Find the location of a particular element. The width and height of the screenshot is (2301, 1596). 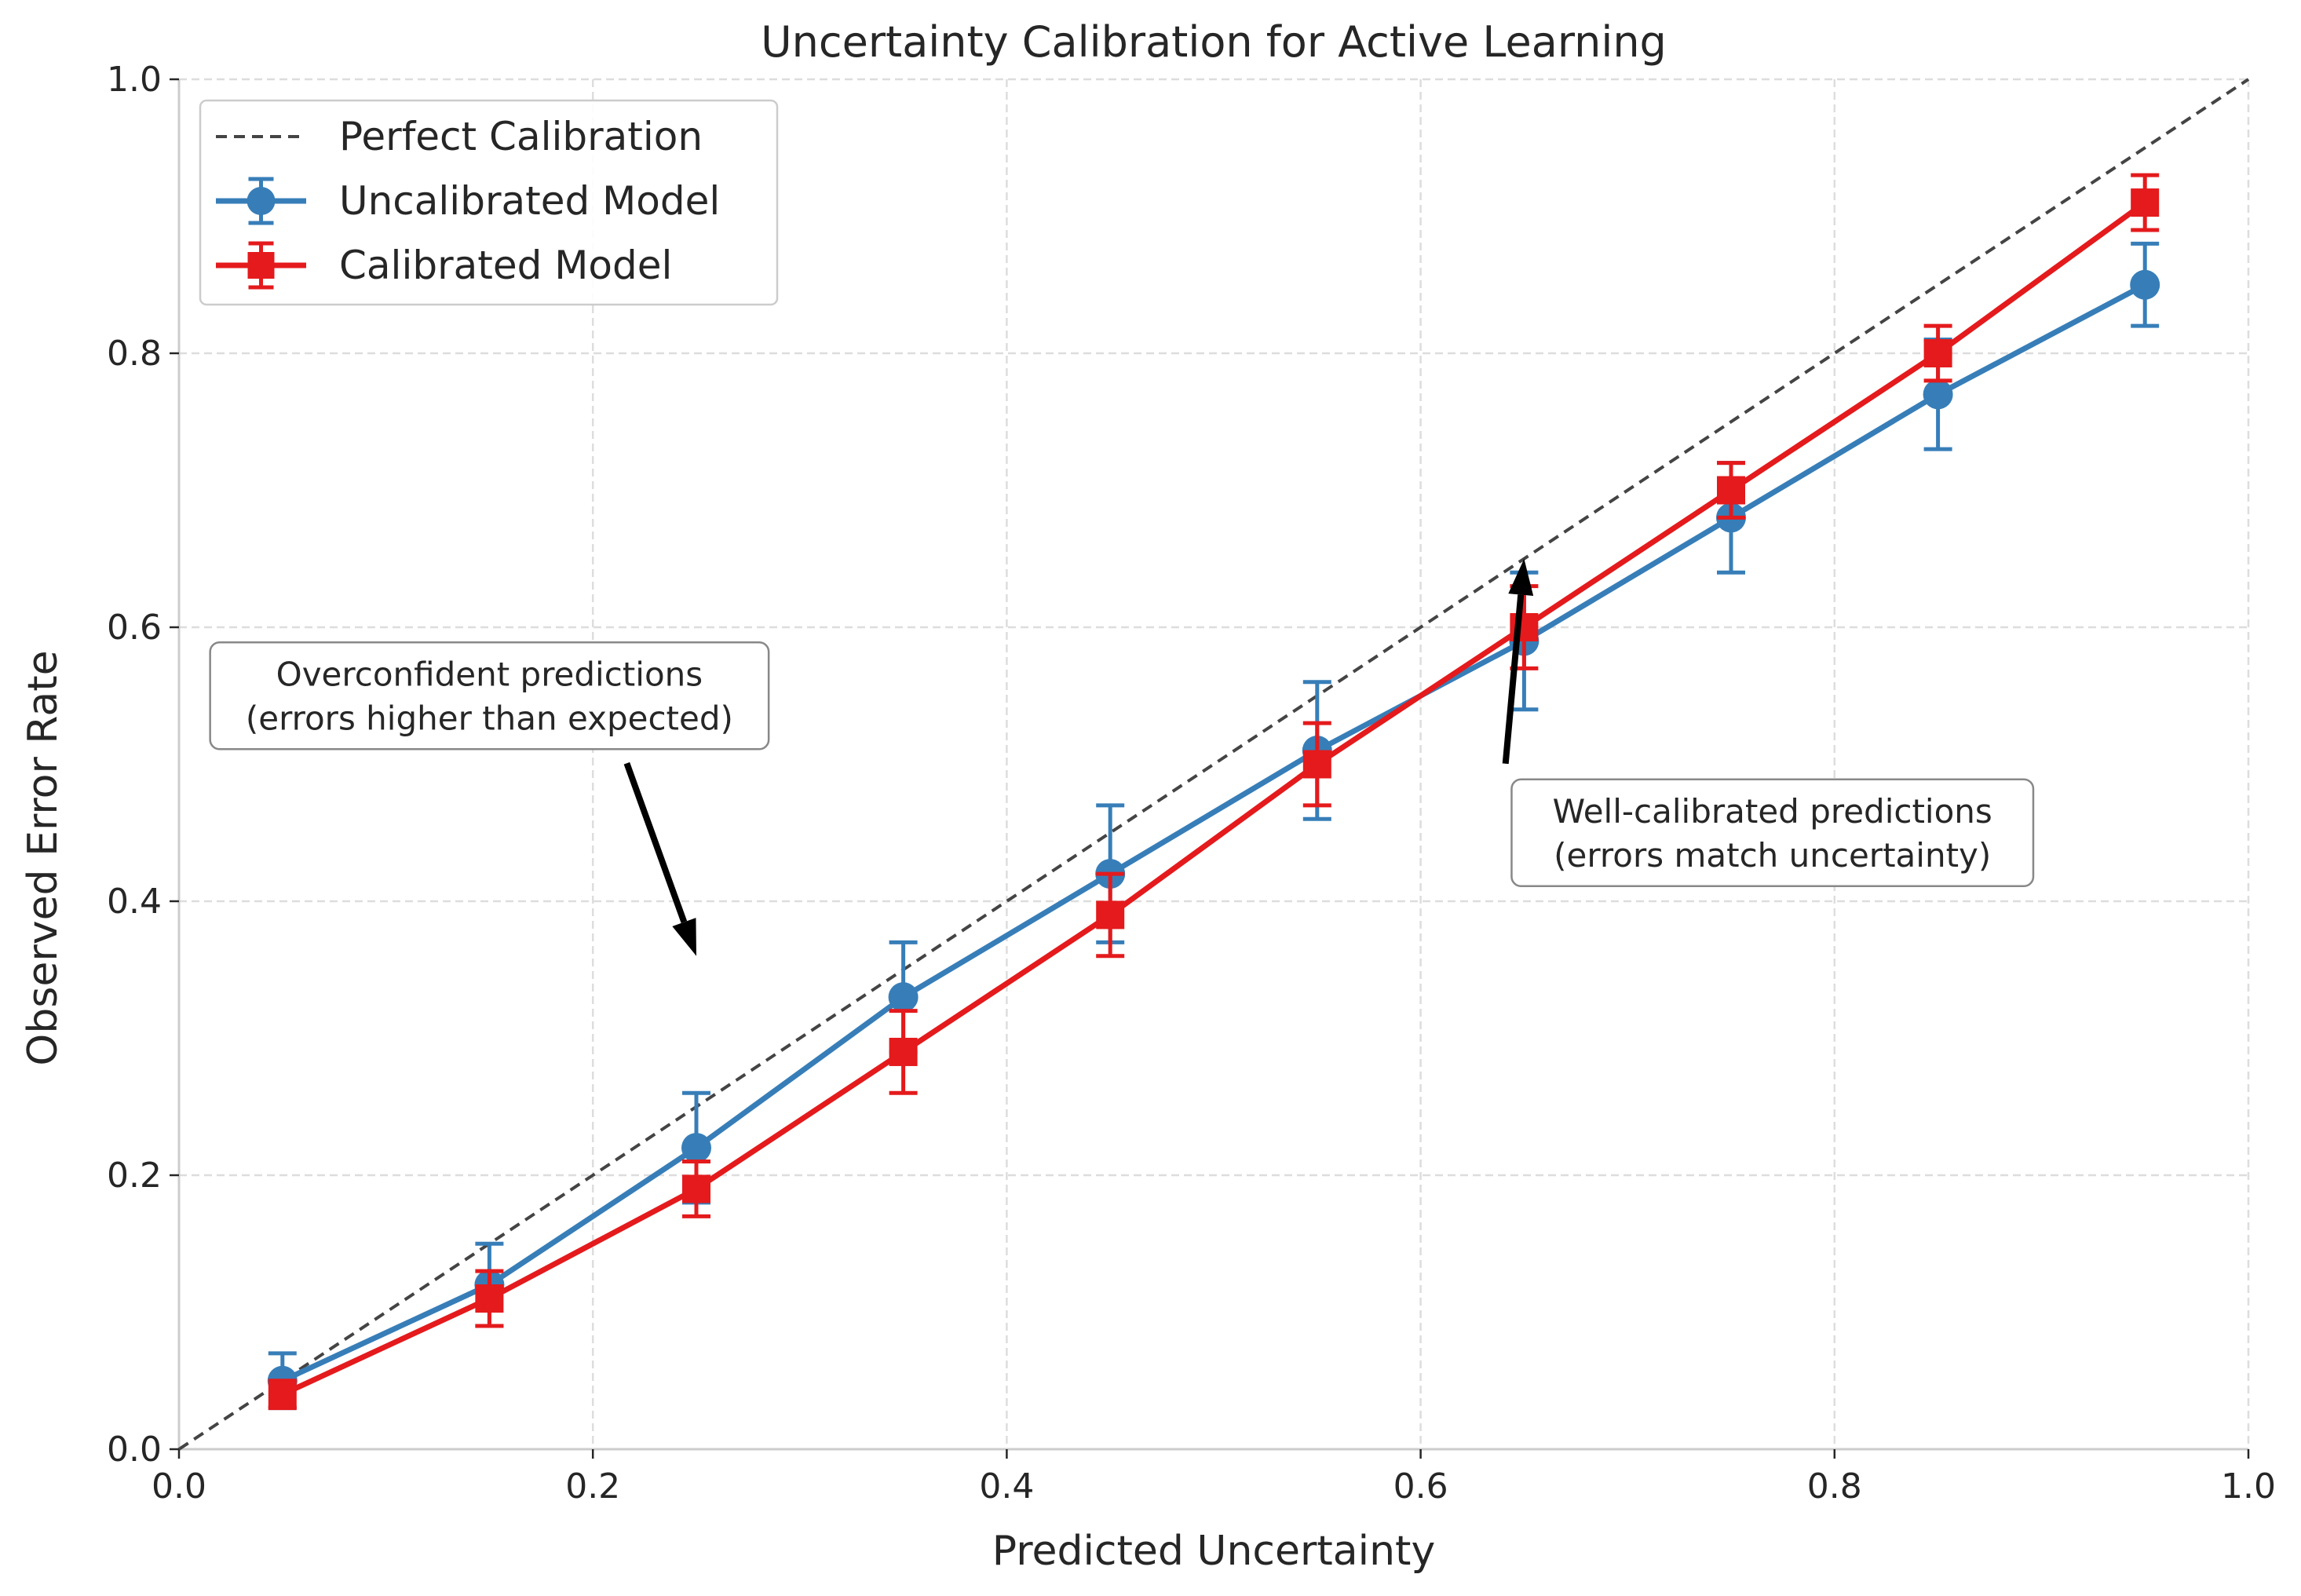

y-tick-label: 0.2 is located at coordinates (134, 1176).